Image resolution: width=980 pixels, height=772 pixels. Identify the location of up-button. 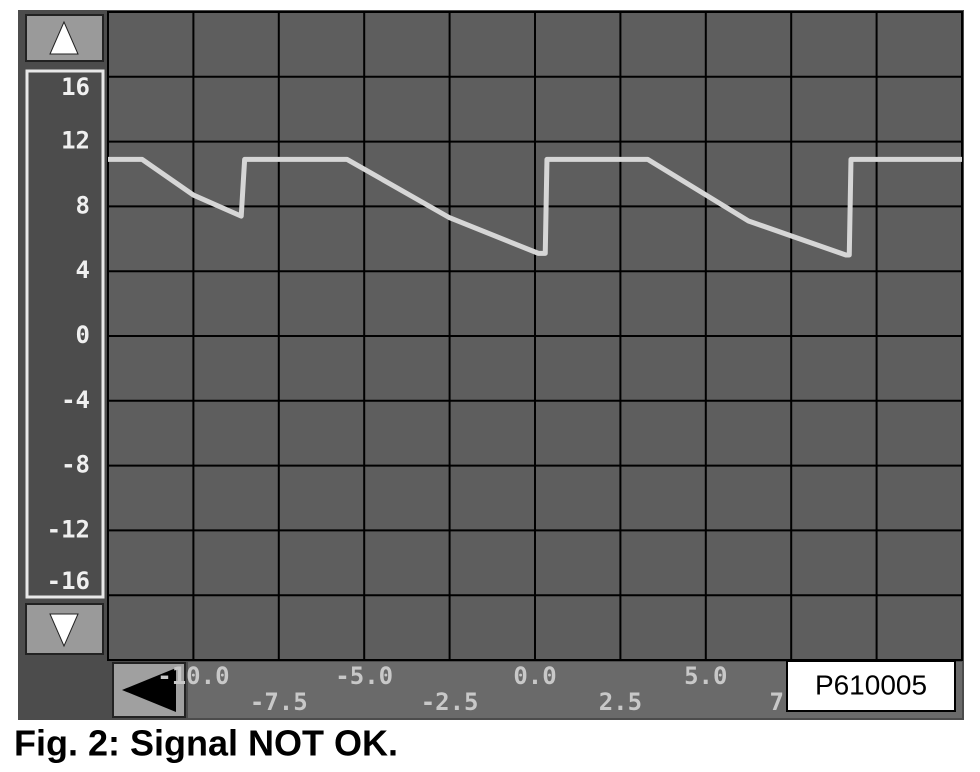
(64, 38).